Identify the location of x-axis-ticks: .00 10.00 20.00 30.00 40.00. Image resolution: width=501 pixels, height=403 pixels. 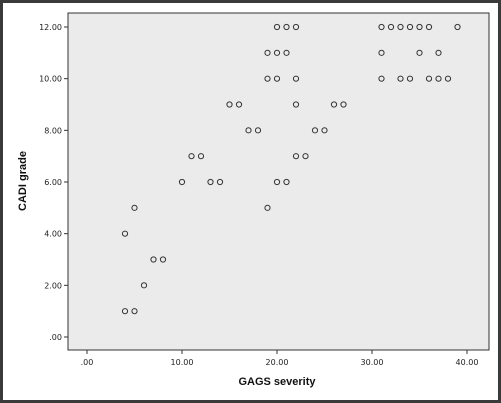
(280, 358).